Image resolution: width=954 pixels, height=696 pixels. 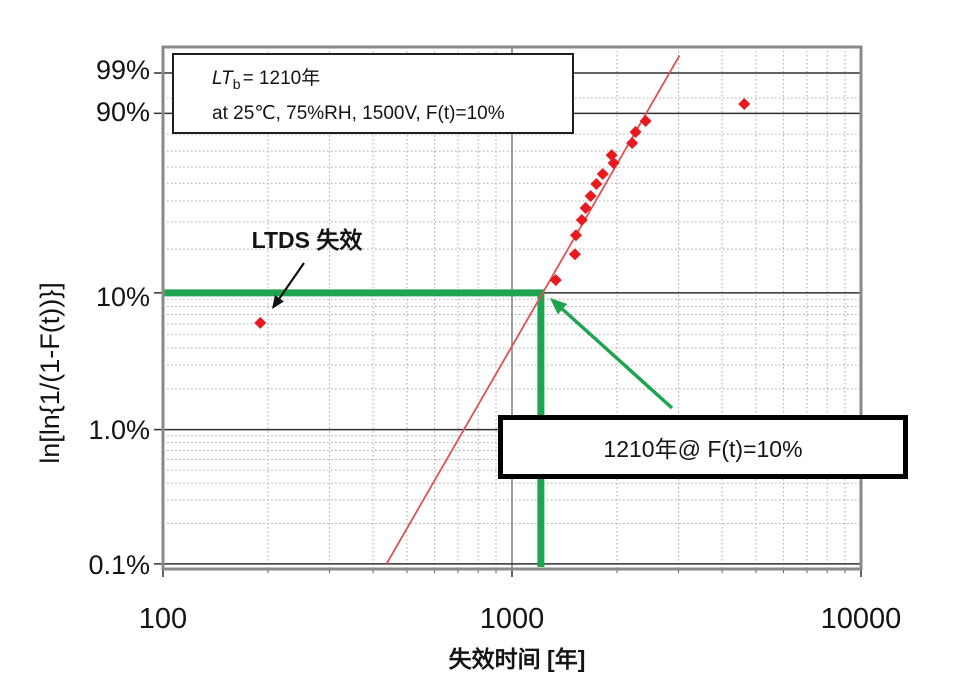 What do you see at coordinates (291, 280) in the screenshot?
I see `ltds-arrow` at bounding box center [291, 280].